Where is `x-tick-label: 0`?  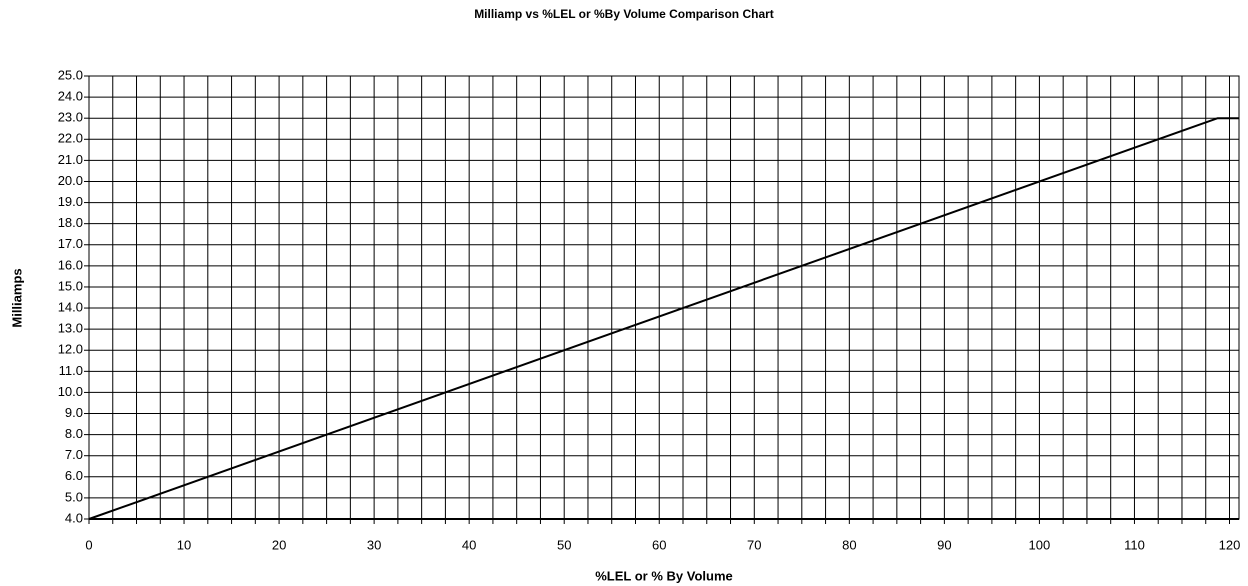
x-tick-label: 0 is located at coordinates (88, 544).